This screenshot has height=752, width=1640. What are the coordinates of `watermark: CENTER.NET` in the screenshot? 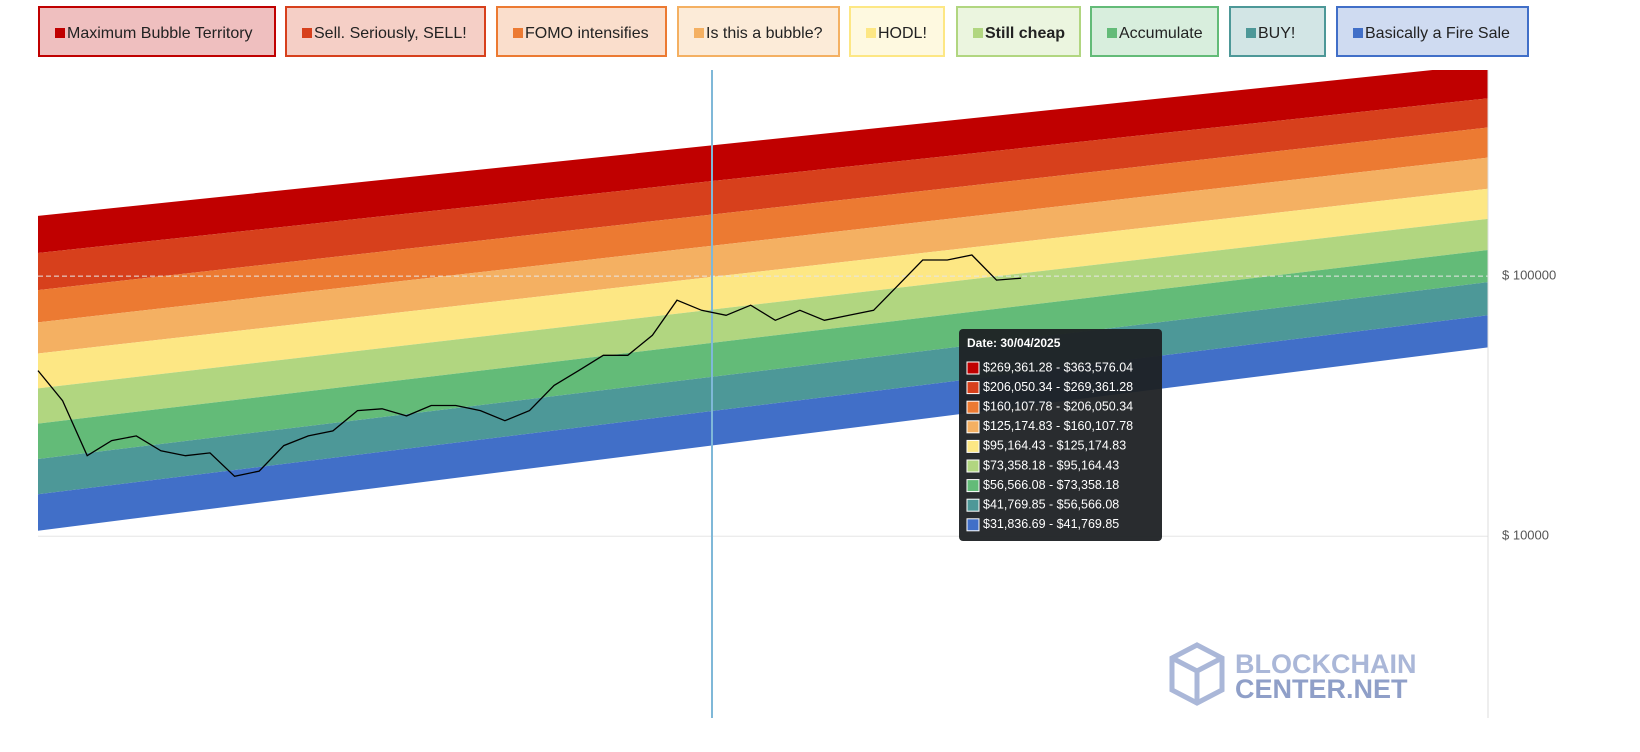 It's located at (1321, 689).